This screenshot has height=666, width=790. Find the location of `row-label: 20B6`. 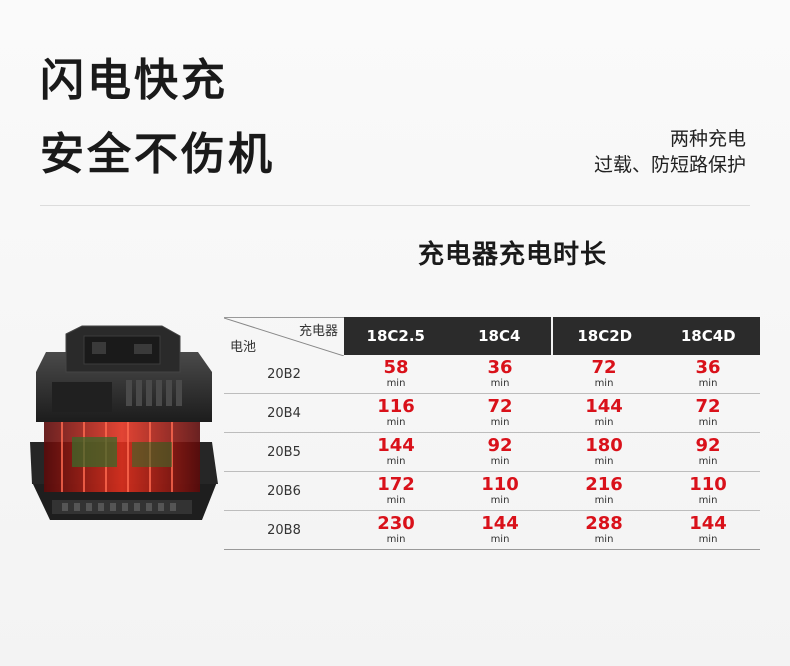

row-label: 20B6 is located at coordinates (284, 491).